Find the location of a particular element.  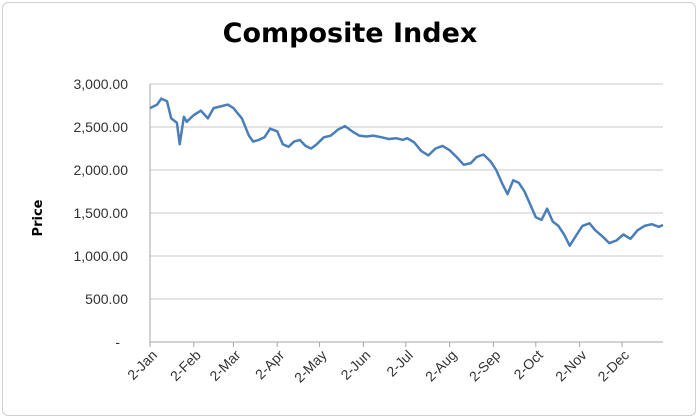

x-tick-label: 2-Aug is located at coordinates (441, 366).